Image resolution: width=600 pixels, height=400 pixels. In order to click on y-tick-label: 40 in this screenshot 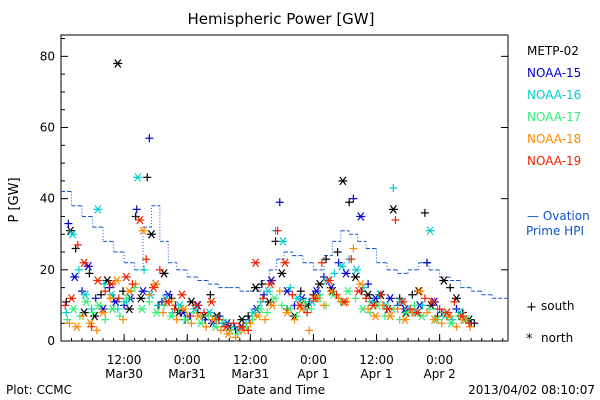, I will do `click(47, 199)`.